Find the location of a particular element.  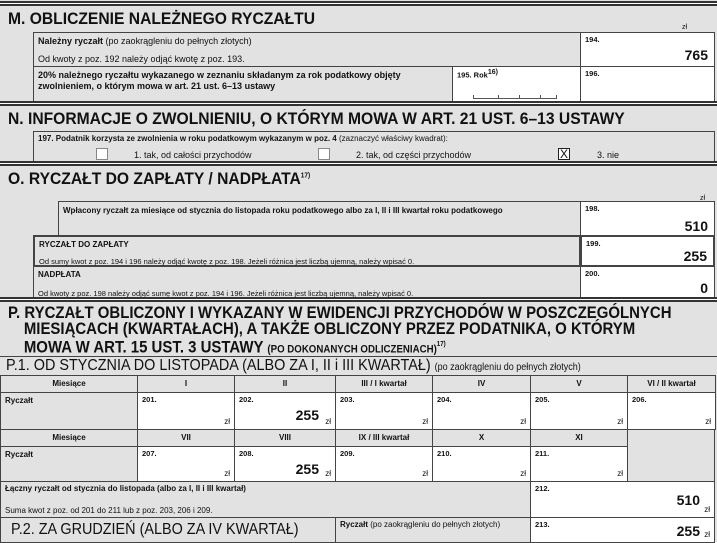

field-200: 200. 0 is located at coordinates (647, 282).